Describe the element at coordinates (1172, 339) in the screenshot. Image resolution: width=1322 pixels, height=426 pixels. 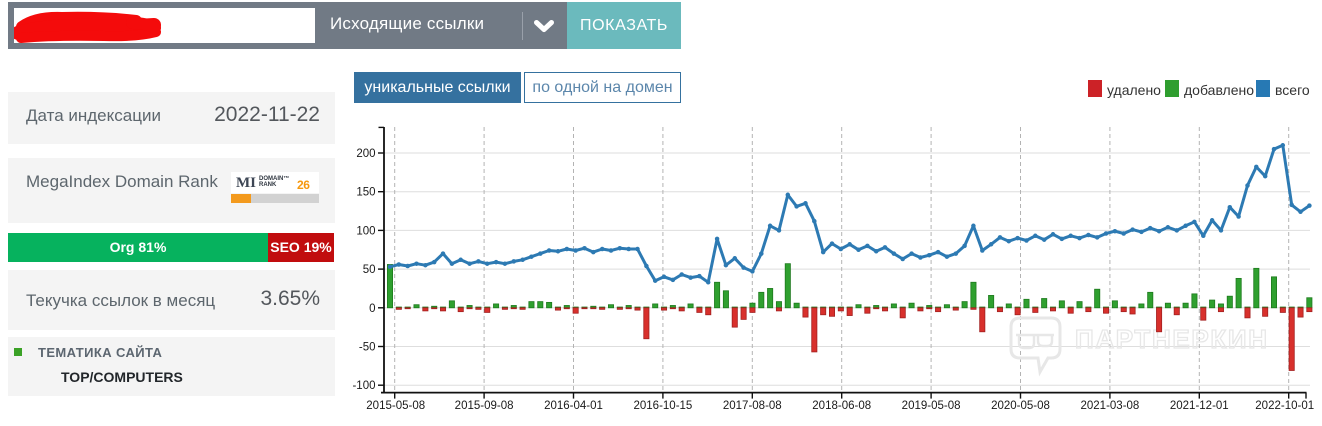
I see `svg-text: ПАРТНЕРКИН` at that location.